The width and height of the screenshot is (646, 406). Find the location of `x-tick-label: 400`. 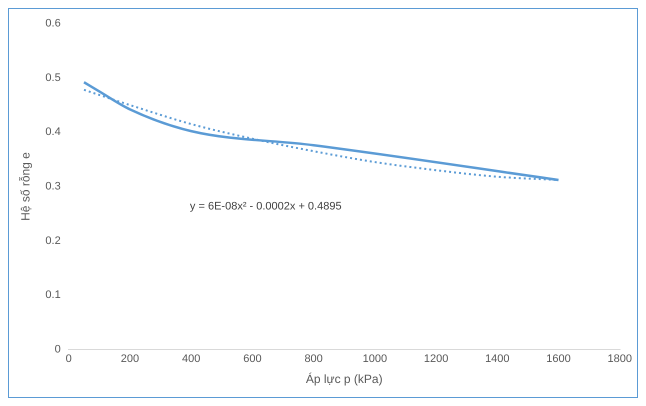

x-tick-label: 400 is located at coordinates (191, 359).